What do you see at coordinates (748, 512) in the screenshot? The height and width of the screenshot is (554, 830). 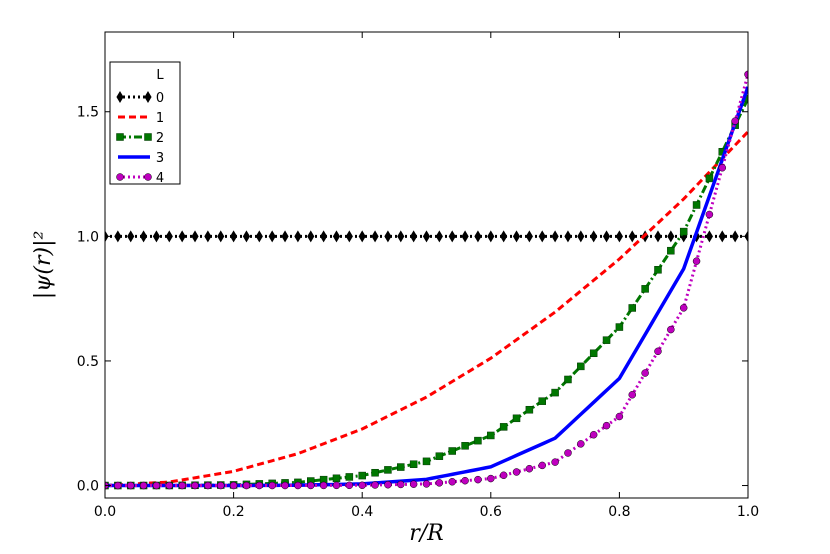 I see `x-tick-label: 1.0` at bounding box center [748, 512].